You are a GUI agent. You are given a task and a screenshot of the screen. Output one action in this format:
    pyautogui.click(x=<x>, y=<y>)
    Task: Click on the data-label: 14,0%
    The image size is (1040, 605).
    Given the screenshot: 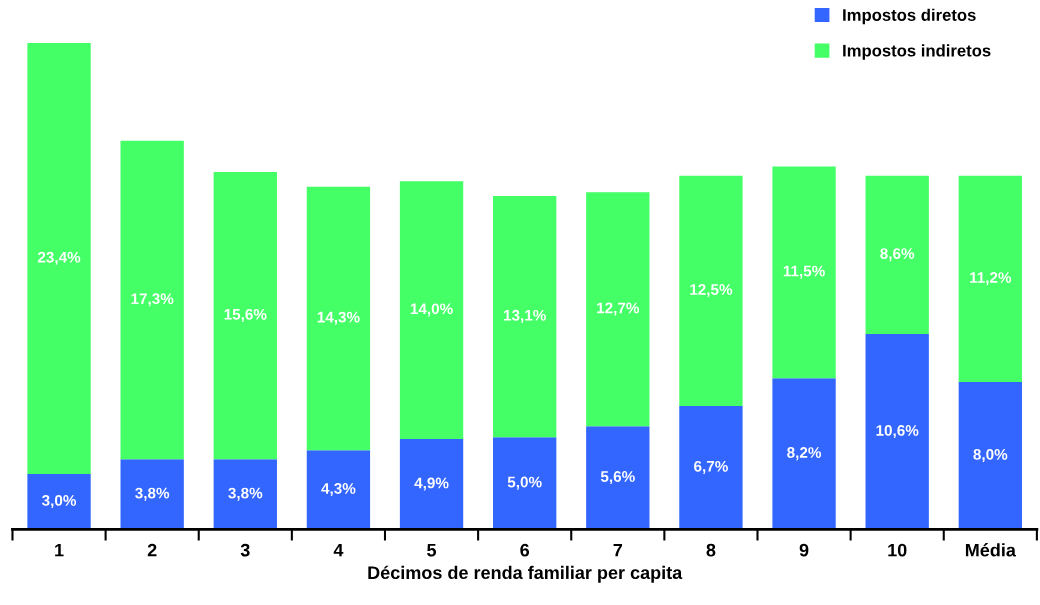 What is the action you would take?
    pyautogui.click(x=431, y=310)
    